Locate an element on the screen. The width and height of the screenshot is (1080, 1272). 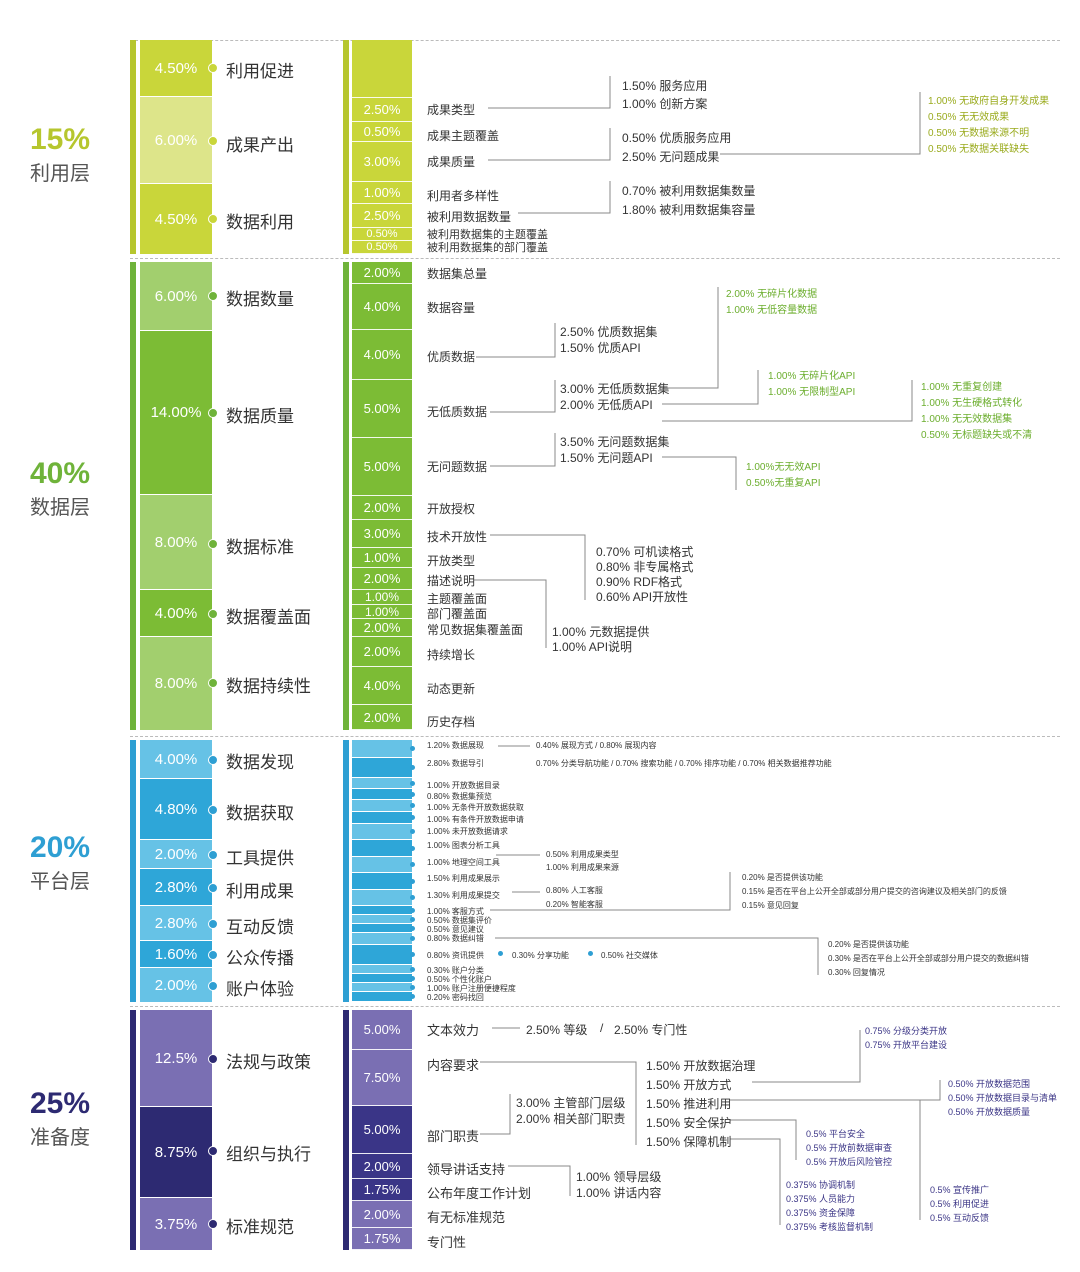
subitem-label: 描述说明 is located at coordinates (451, 581).